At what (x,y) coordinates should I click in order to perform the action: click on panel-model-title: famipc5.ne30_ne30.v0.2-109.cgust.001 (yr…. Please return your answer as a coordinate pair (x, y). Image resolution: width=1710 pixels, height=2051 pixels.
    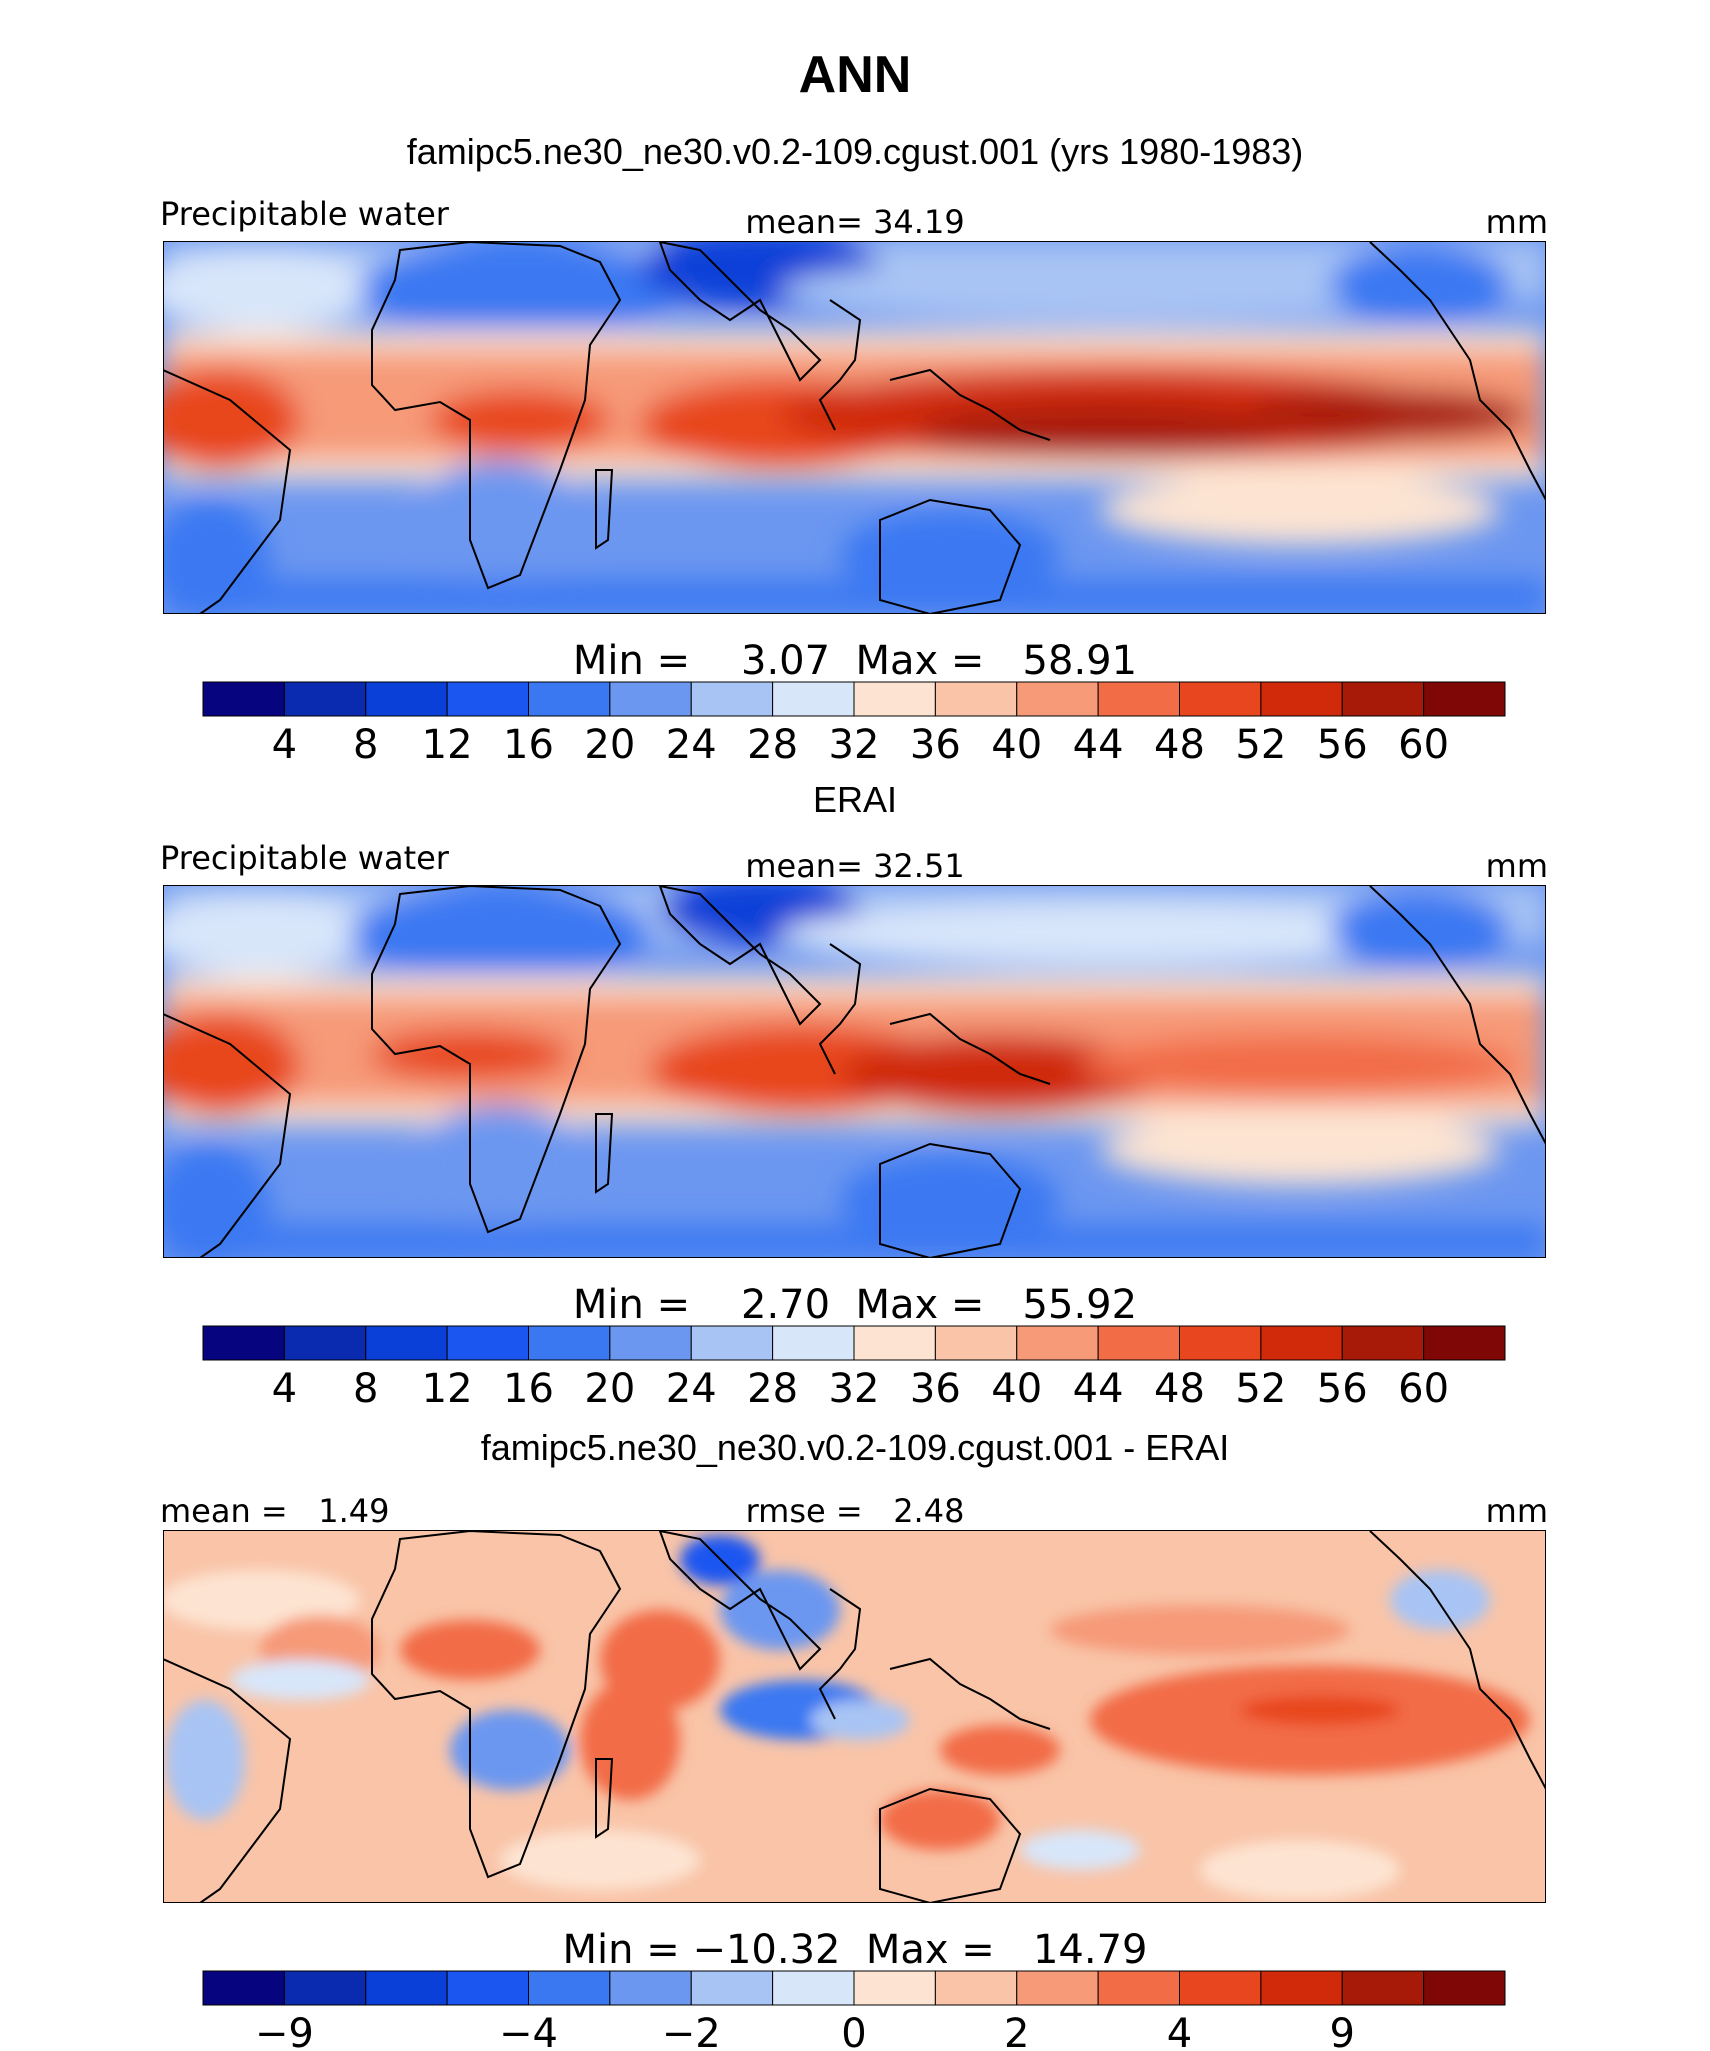
    Looking at the image, I should click on (855, 151).